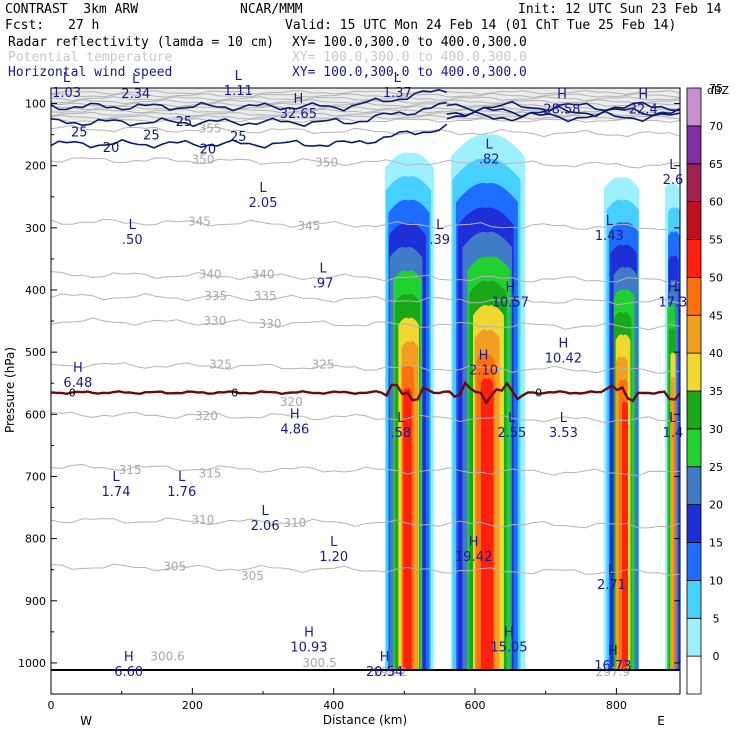  Describe the element at coordinates (132, 240) in the screenshot. I see `extremum-value: .50` at that location.